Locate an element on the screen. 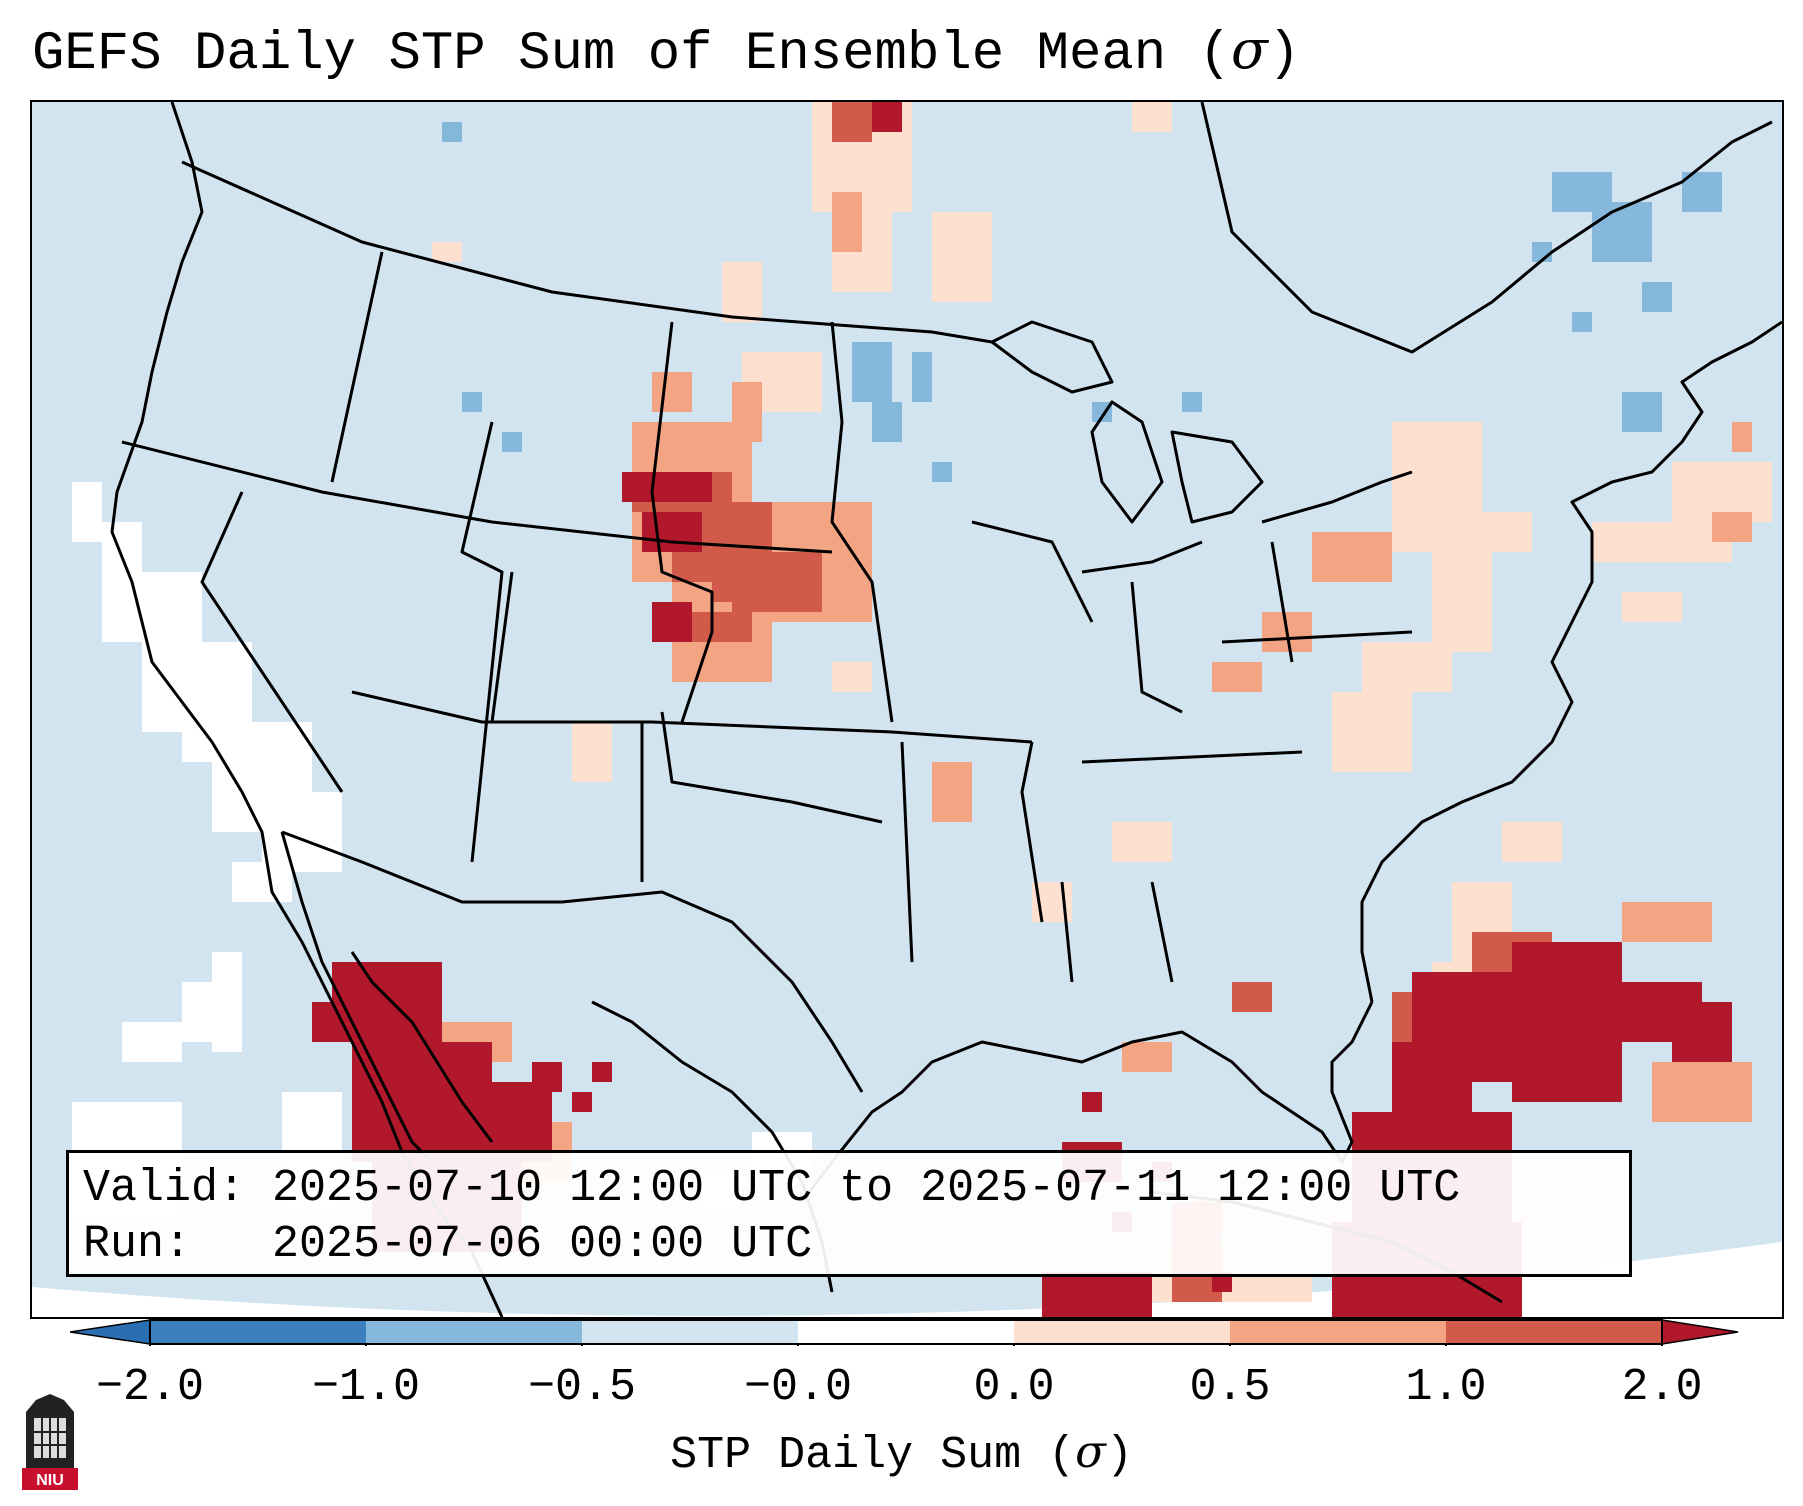 Image resolution: width=1803 pixels, height=1506 pixels. colorbar-tick-label: −2.0 is located at coordinates (150, 1387).